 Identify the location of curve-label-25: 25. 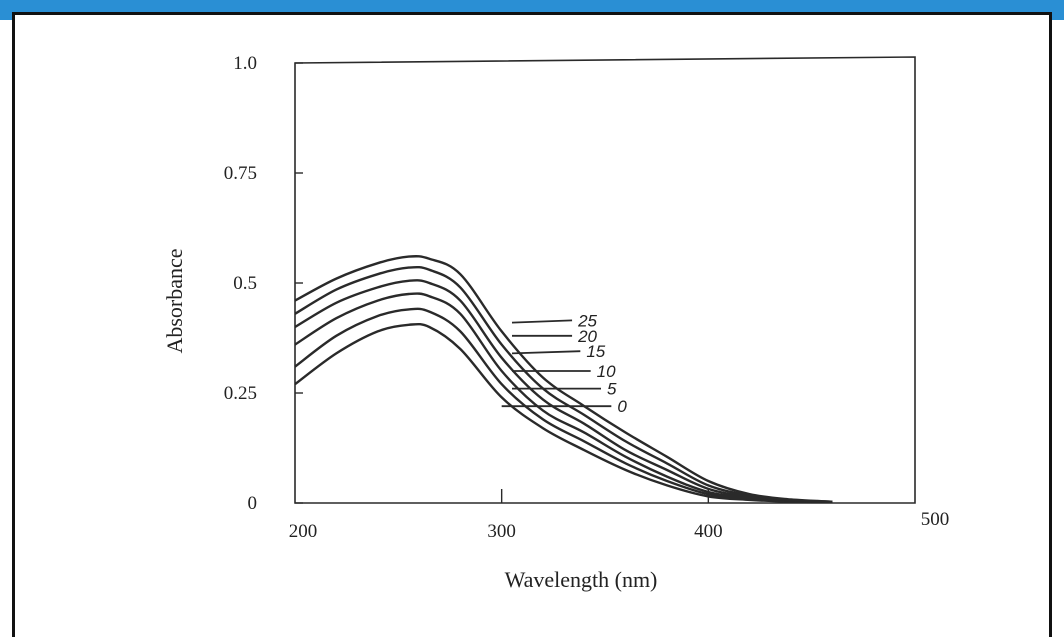
(587, 320).